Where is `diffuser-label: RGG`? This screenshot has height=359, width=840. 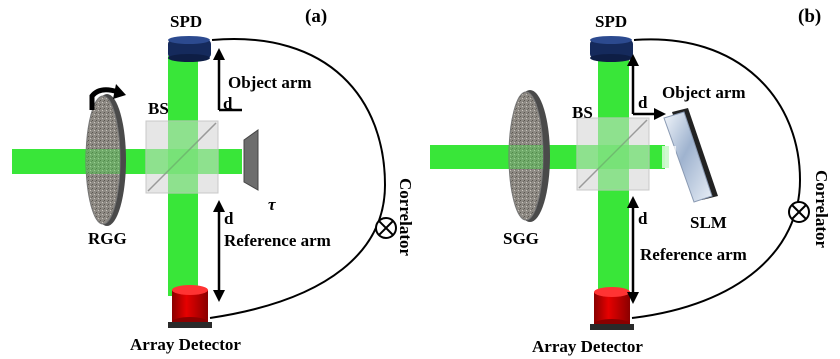 diffuser-label: RGG is located at coordinates (107, 238).